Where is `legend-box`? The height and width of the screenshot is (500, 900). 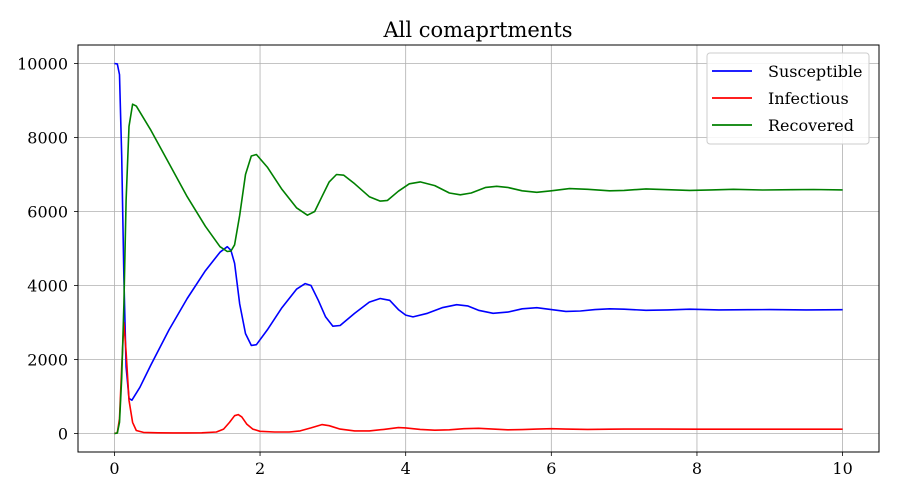 legend-box is located at coordinates (788, 98).